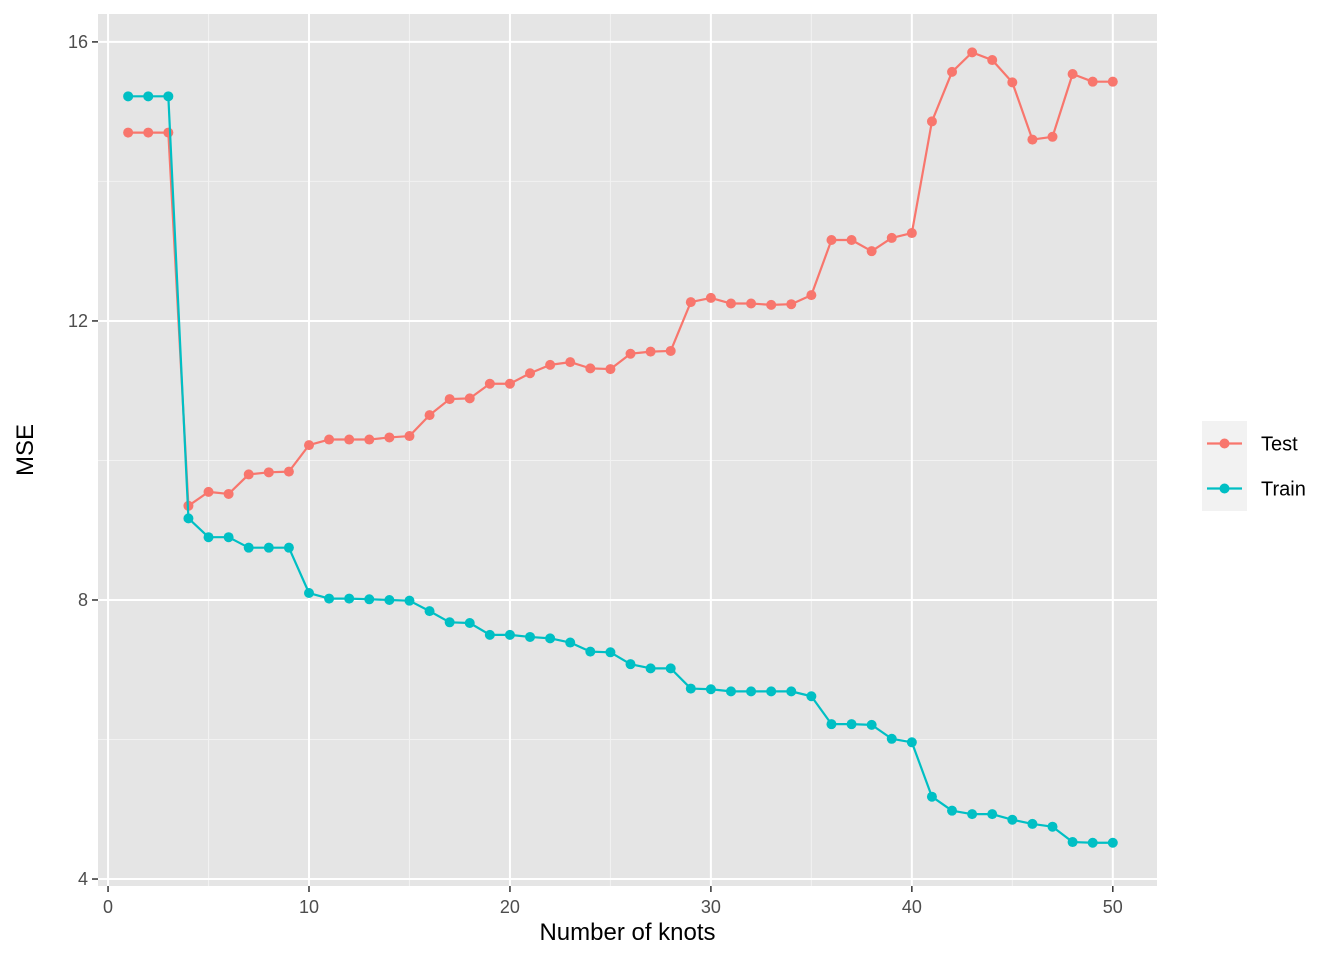 This screenshot has height=960, width=1344. What do you see at coordinates (1283, 490) in the screenshot?
I see `legend-label-train: Train` at bounding box center [1283, 490].